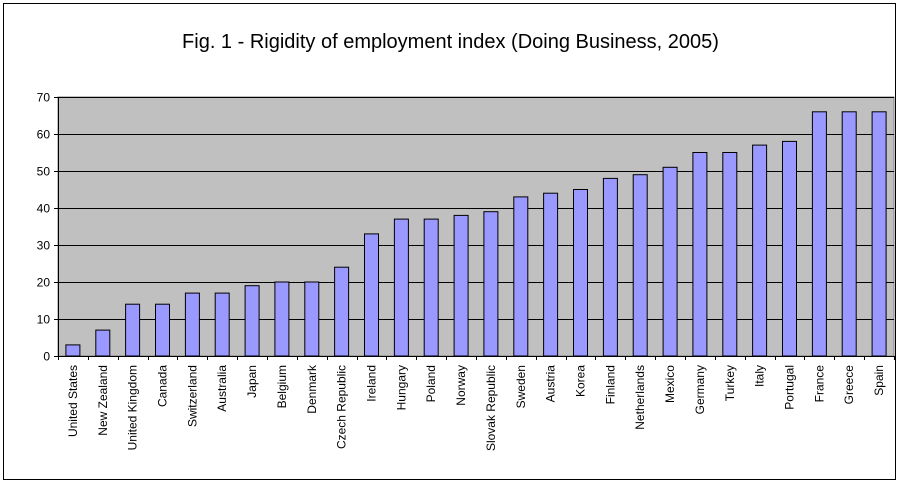 The height and width of the screenshot is (485, 901). I want to click on x-category-label: Germany, so click(700, 389).